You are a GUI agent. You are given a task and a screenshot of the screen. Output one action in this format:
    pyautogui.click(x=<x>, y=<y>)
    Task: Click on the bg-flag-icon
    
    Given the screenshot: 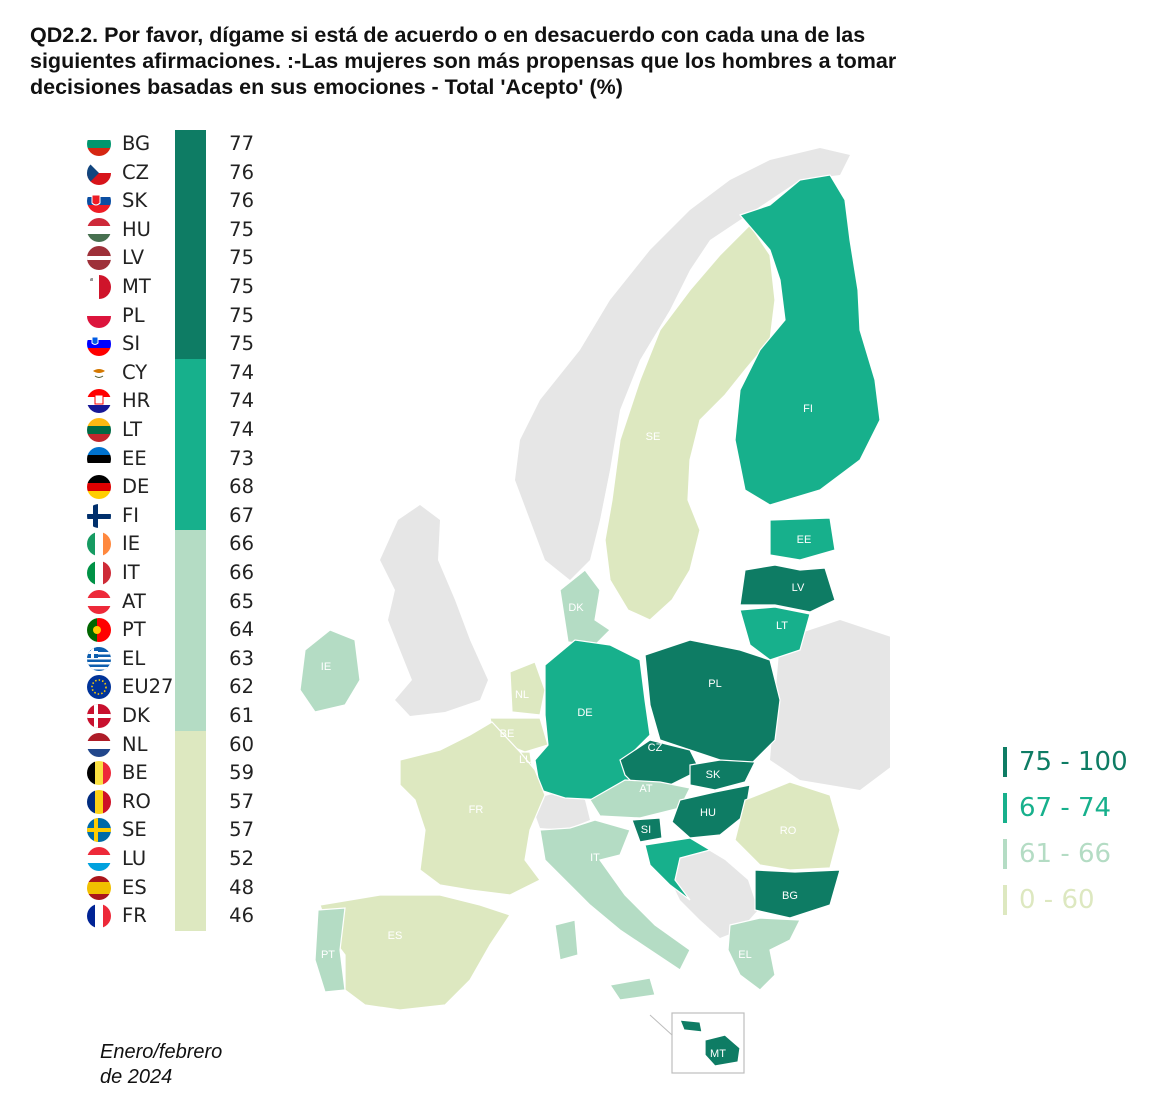 What is the action you would take?
    pyautogui.click(x=99, y=144)
    